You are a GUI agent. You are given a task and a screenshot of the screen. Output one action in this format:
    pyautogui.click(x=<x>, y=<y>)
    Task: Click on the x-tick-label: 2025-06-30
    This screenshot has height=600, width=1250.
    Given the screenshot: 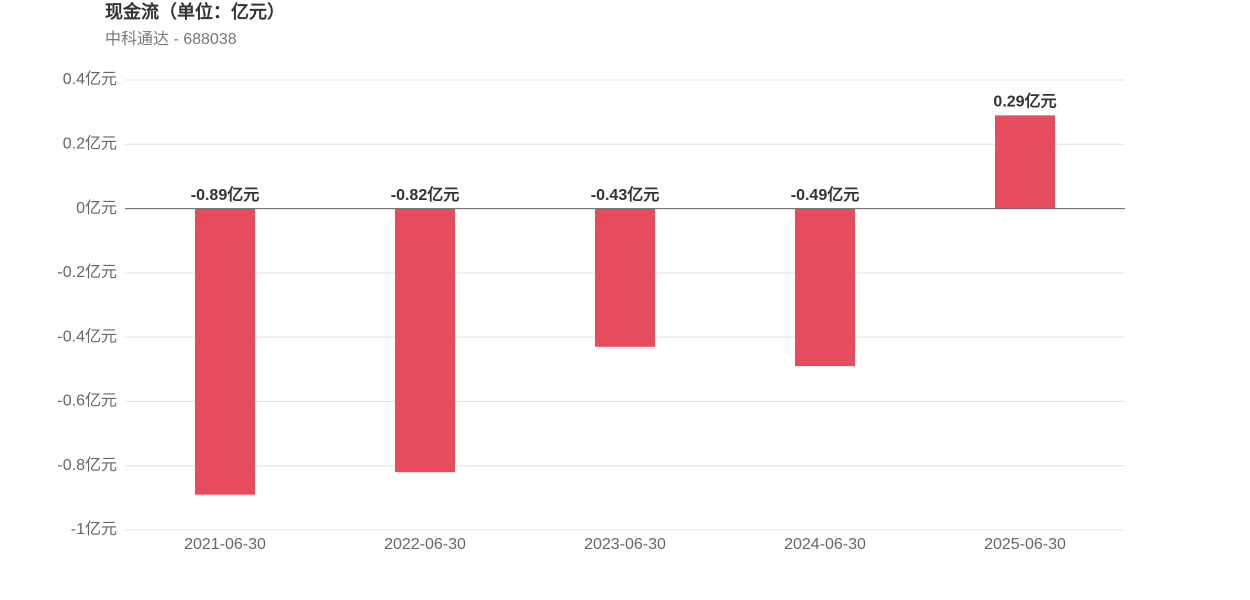 What is the action you would take?
    pyautogui.click(x=1025, y=544)
    